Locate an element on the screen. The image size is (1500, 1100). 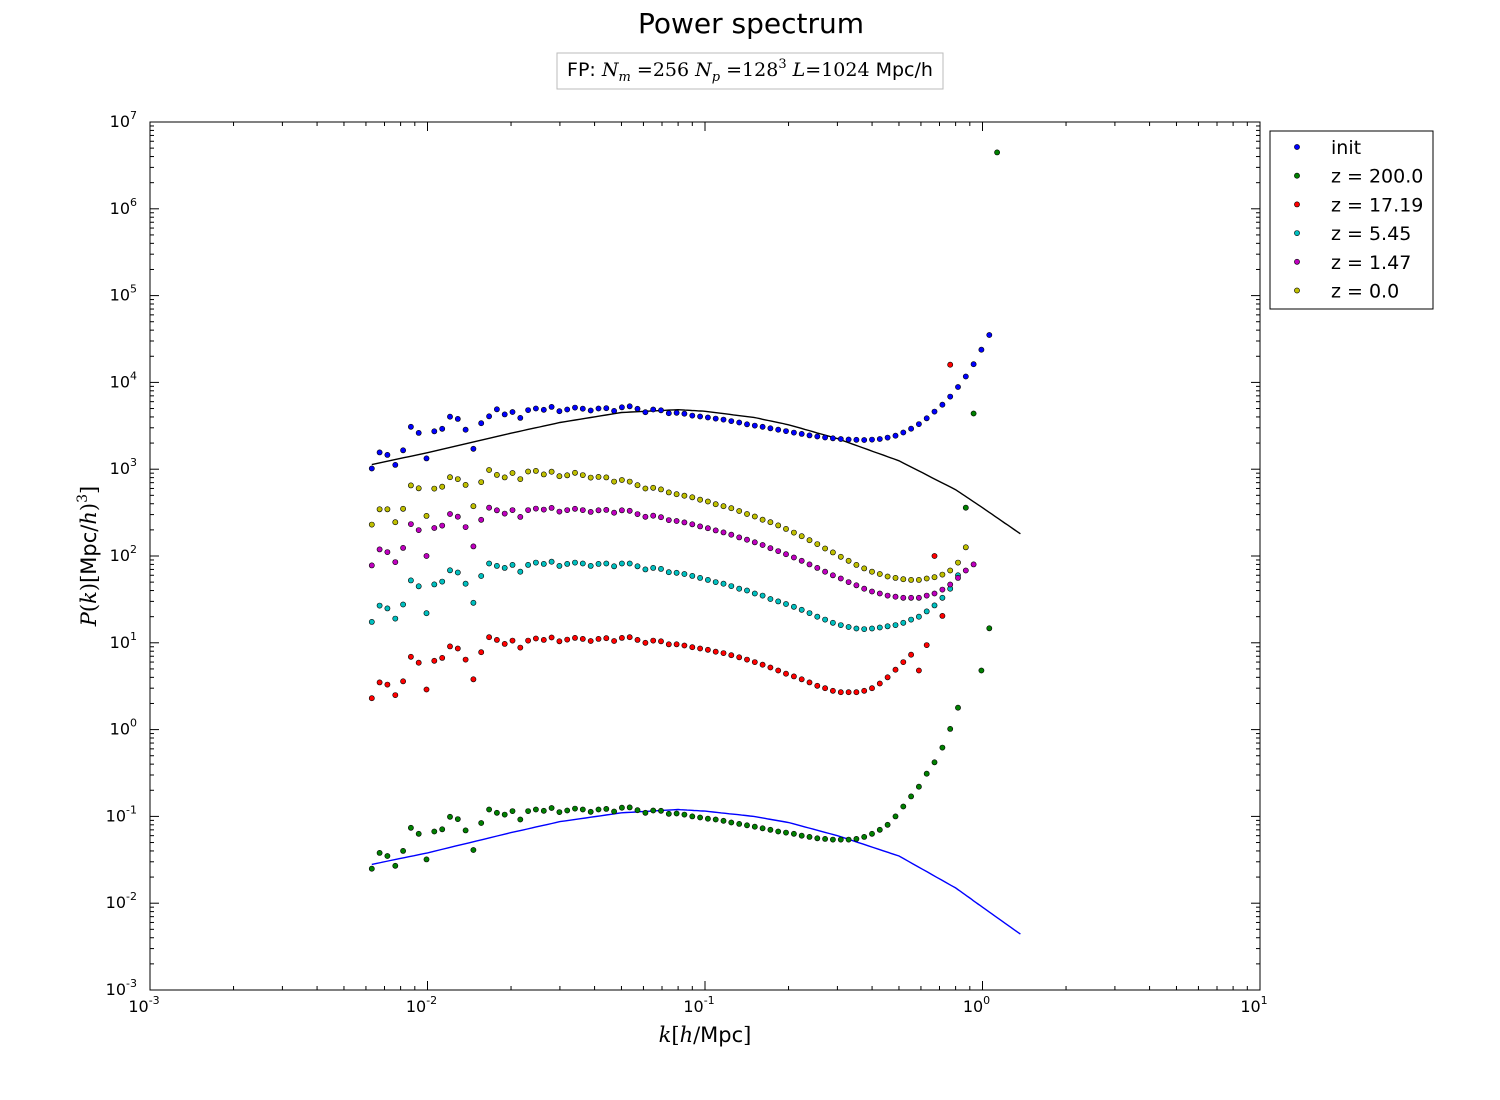
subtitle-prefix: FP: is located at coordinates (581, 70).